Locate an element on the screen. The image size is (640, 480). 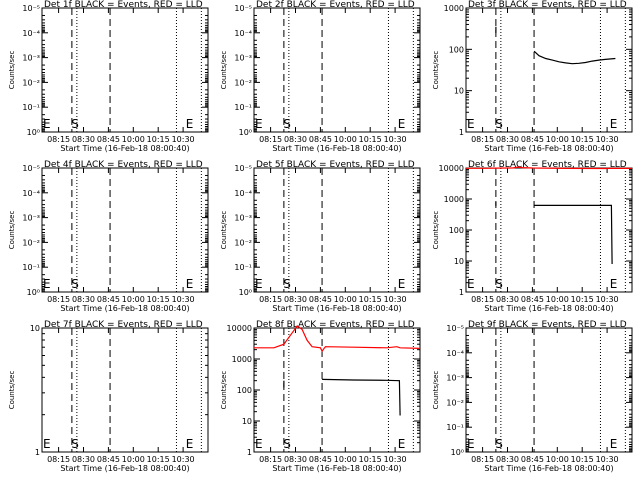
panel-title: Det 3f BLACK = Events, RED = LLD is located at coordinates (547, 5).